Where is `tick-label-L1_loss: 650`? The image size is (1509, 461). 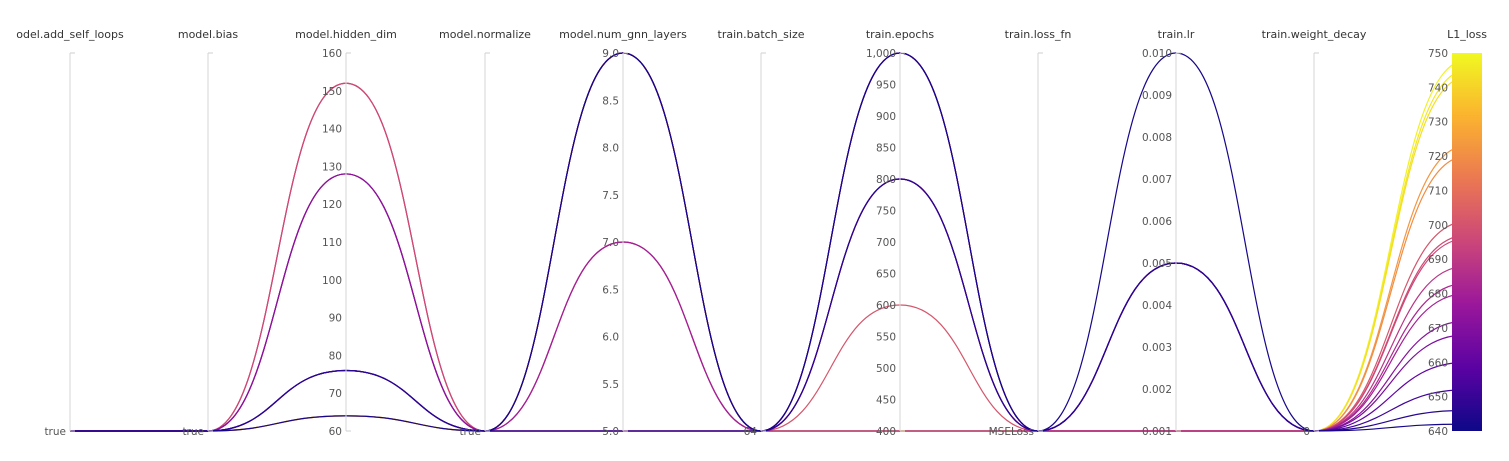
tick-label-L1_loss: 650 is located at coordinates (1438, 398).